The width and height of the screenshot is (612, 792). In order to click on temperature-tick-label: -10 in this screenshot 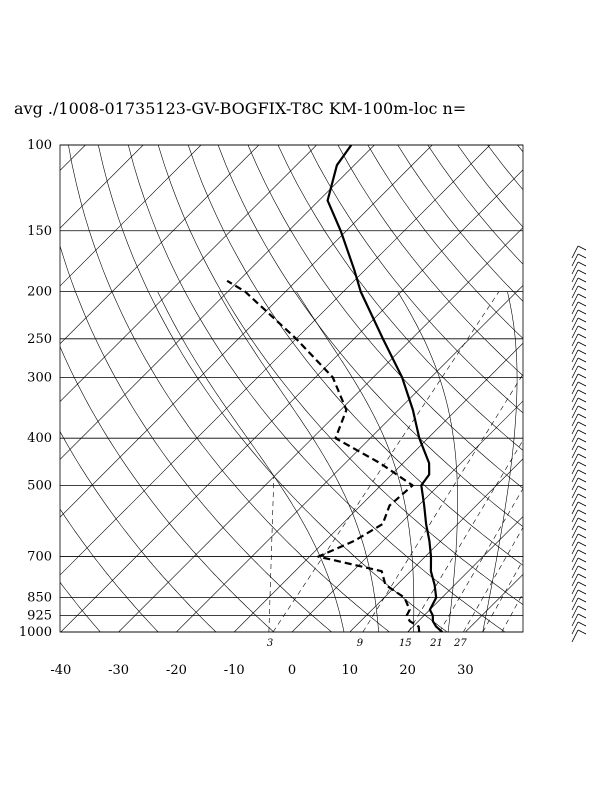, I will do `click(234, 670)`.